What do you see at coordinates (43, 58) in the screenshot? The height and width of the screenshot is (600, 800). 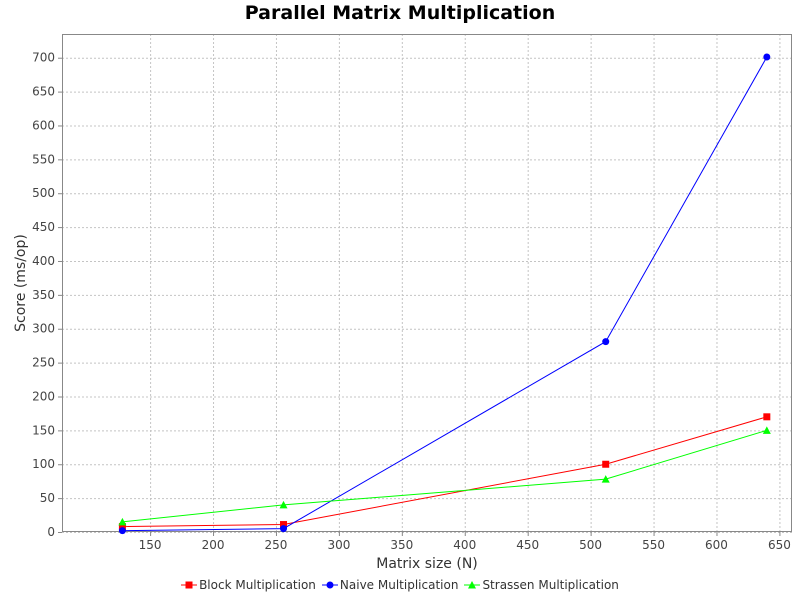 I see `y-tick-label: 700` at bounding box center [43, 58].